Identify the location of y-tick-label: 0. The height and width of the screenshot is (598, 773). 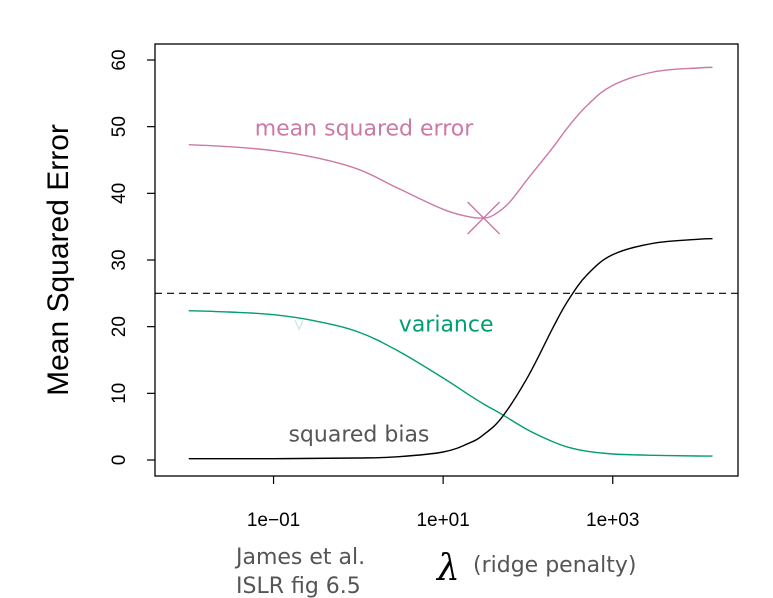
(119, 460).